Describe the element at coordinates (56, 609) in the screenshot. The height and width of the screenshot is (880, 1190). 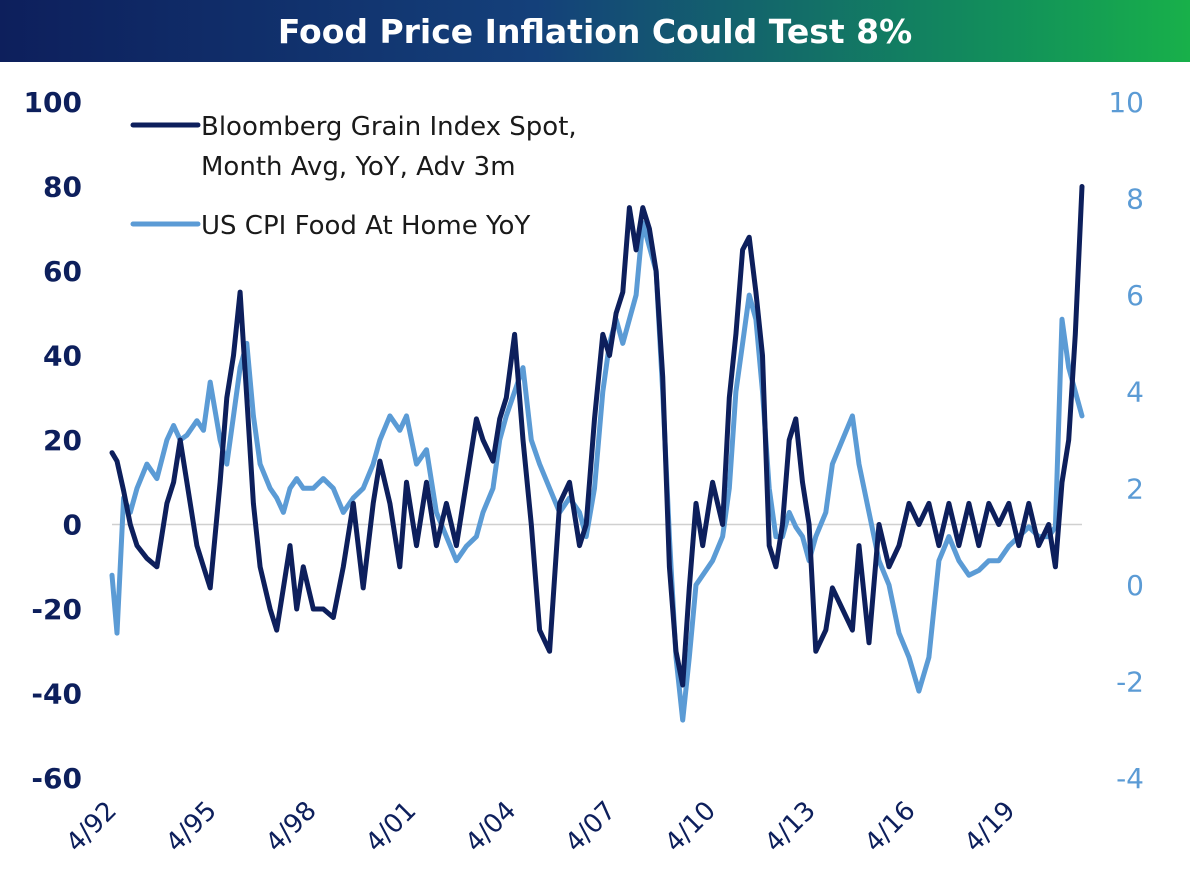
I see `left-axis-tick-label: -20` at that location.